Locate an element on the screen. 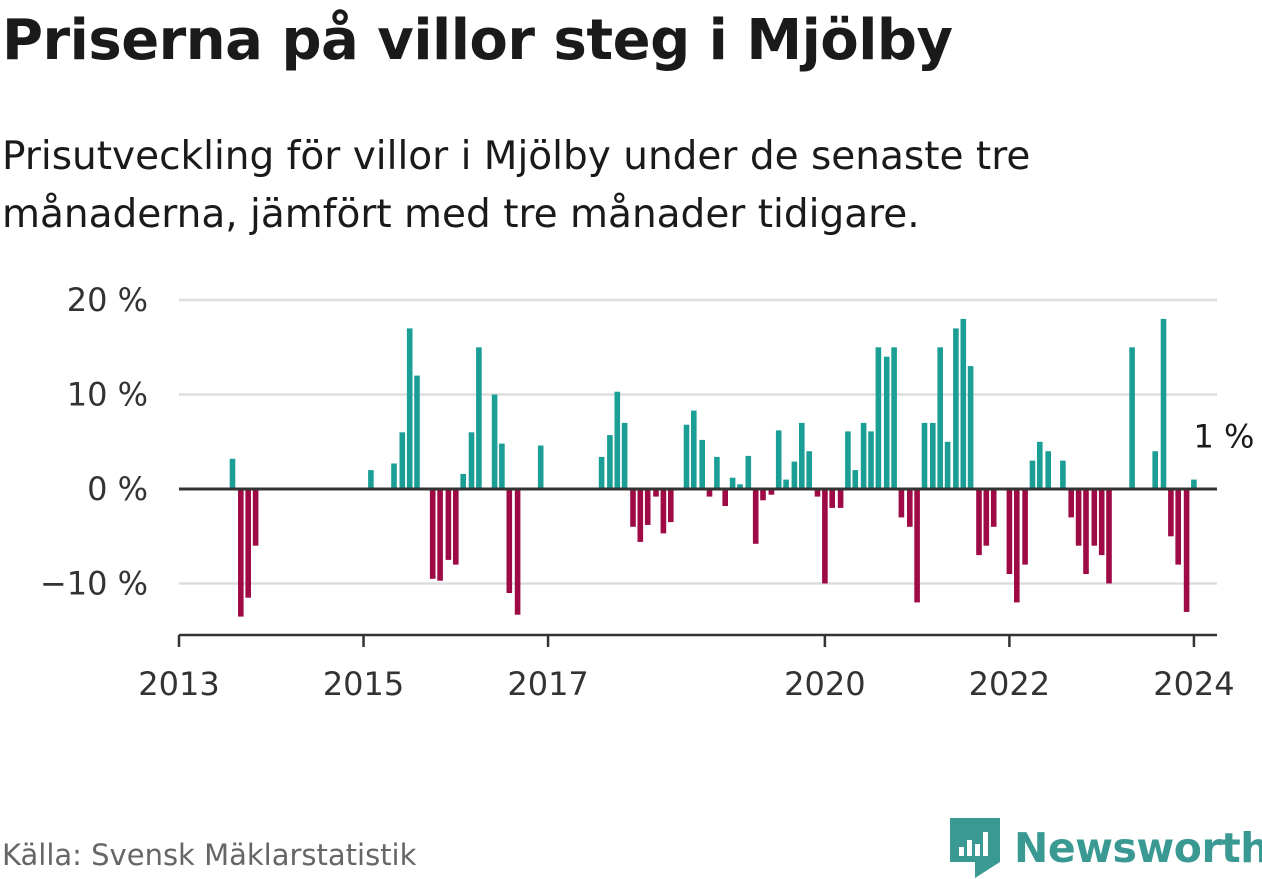 The height and width of the screenshot is (879, 1262). newsworthy-logo-icon is located at coordinates (975, 848).